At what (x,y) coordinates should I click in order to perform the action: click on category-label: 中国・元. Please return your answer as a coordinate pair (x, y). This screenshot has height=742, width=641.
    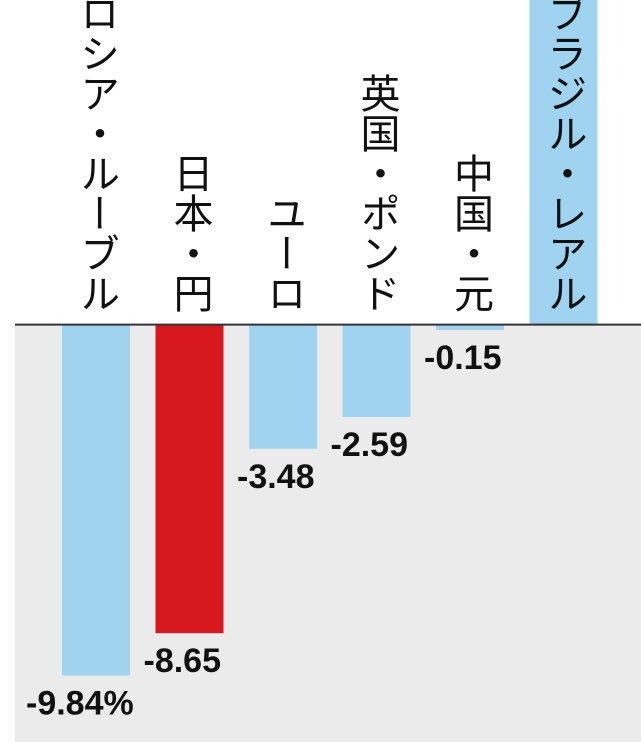
    Looking at the image, I should click on (470, 233).